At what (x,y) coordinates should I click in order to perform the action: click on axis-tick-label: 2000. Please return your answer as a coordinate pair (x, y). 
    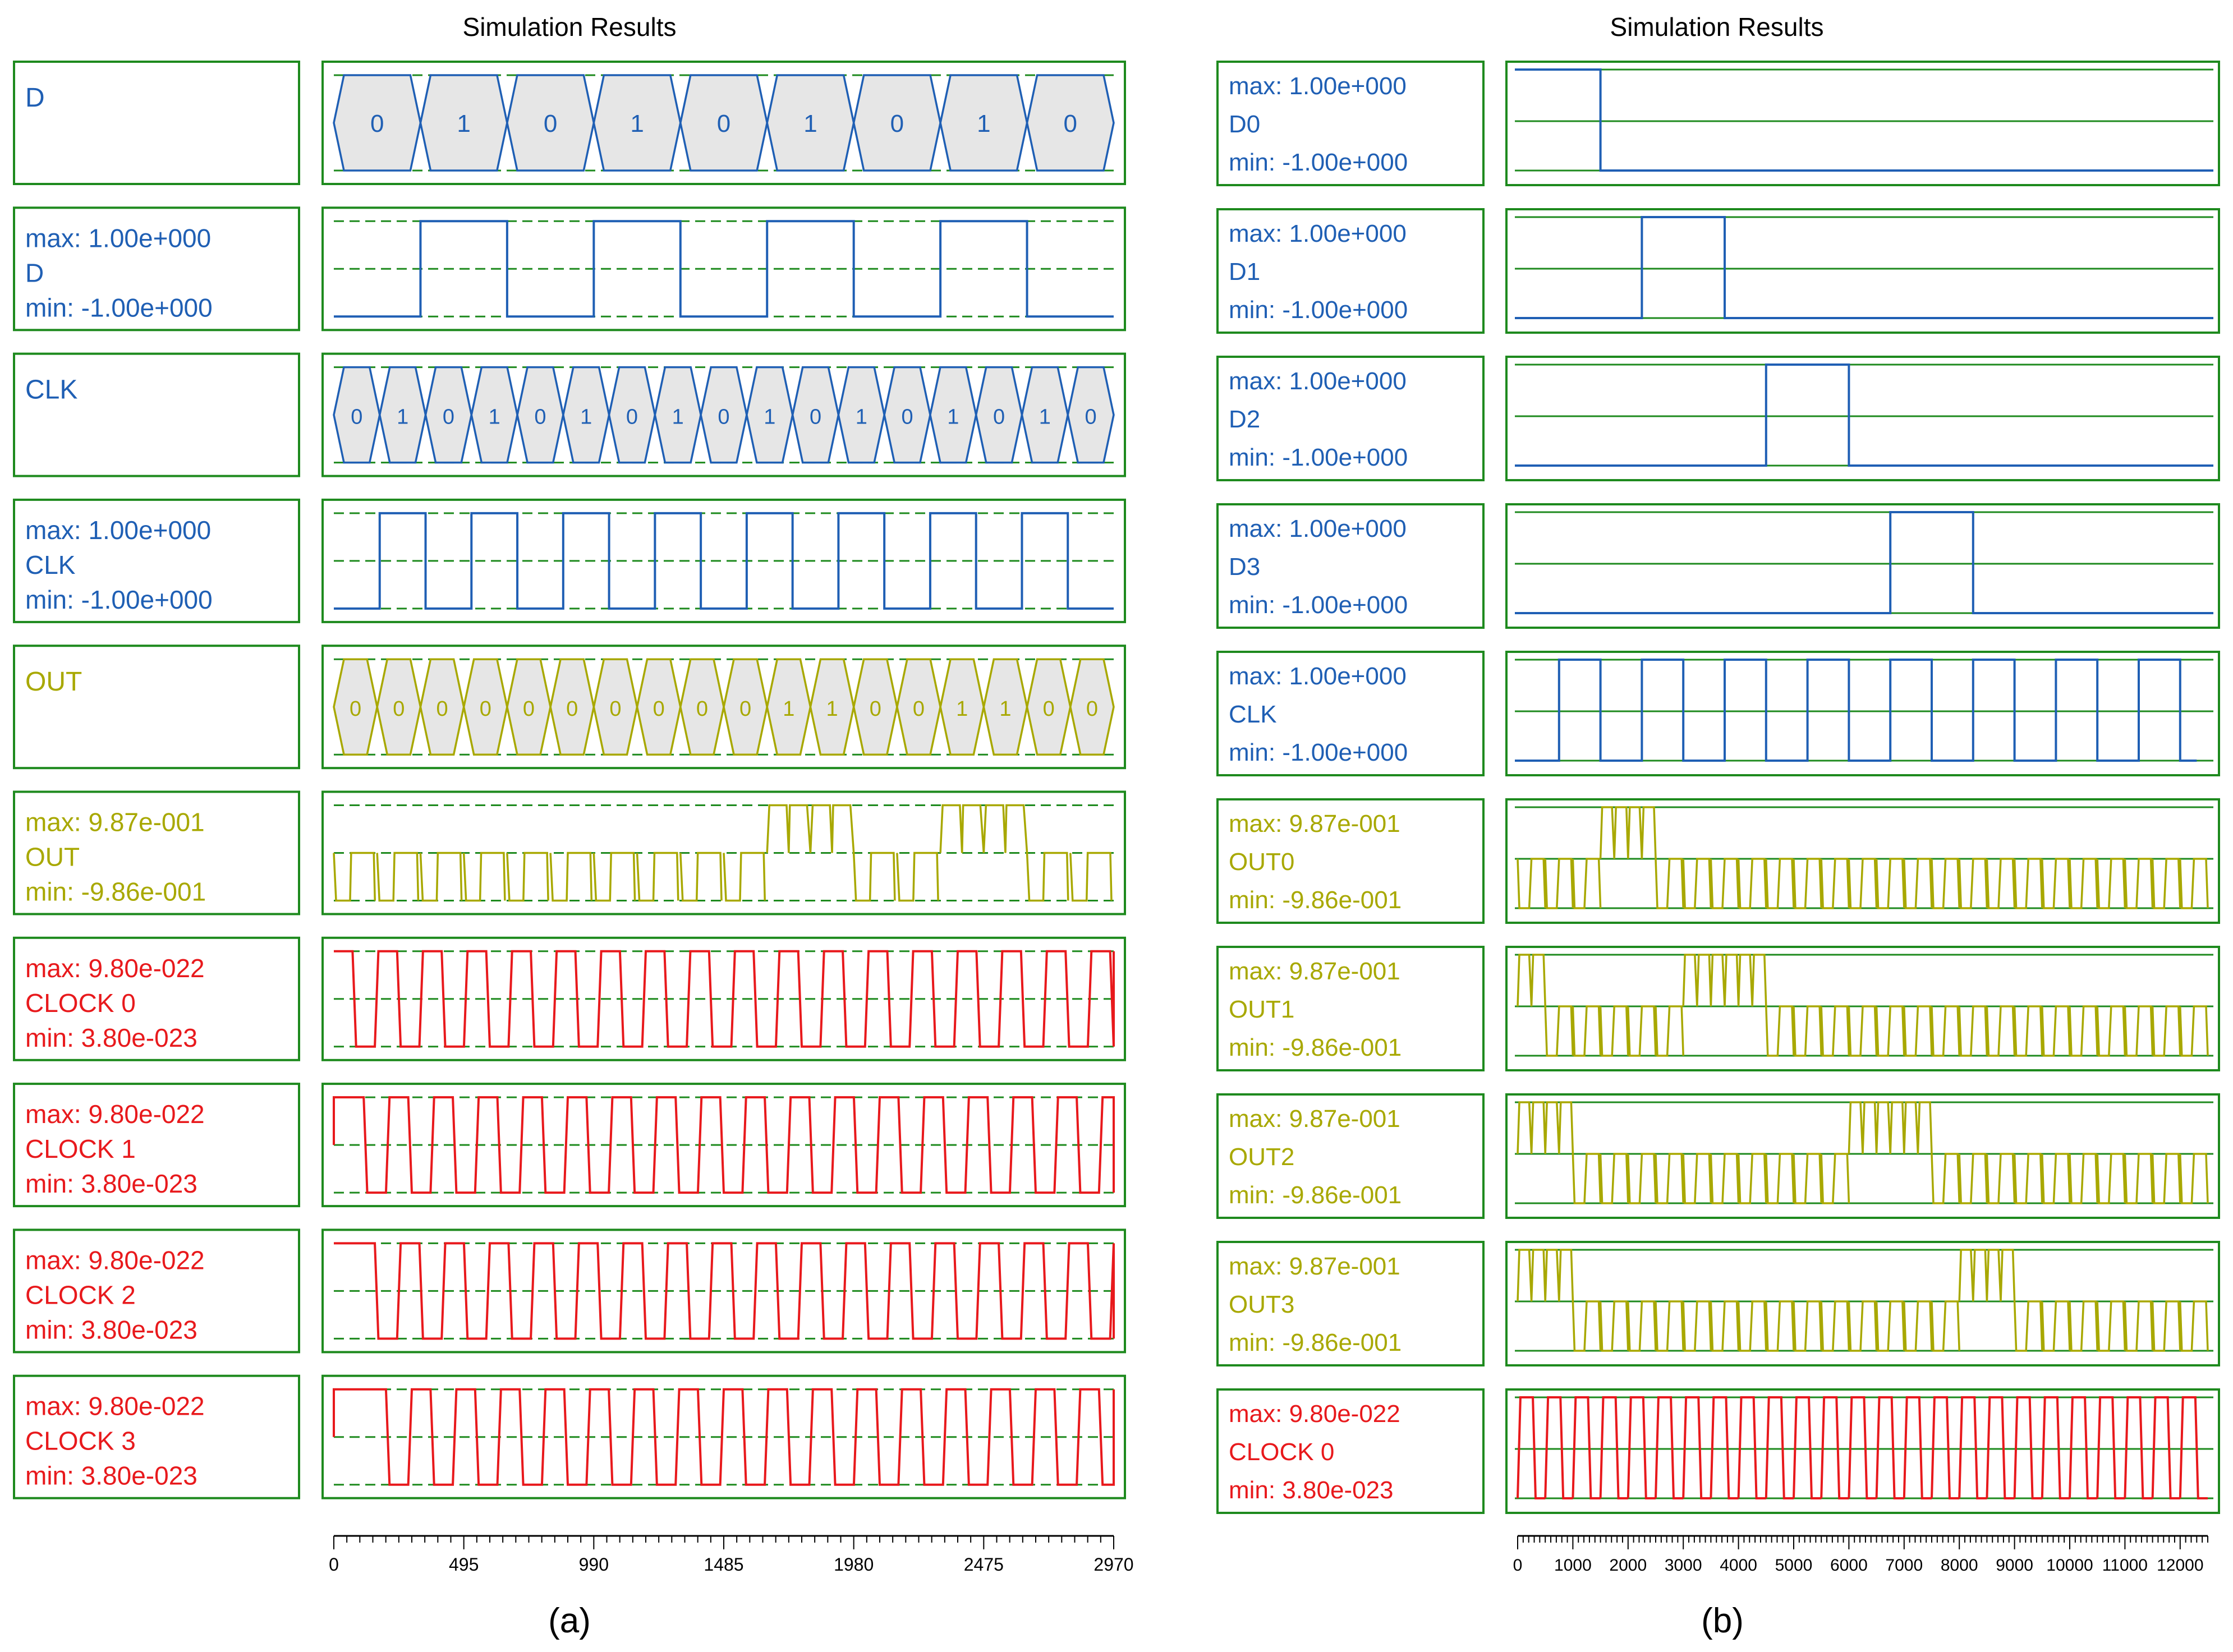
    Looking at the image, I should click on (1628, 1566).